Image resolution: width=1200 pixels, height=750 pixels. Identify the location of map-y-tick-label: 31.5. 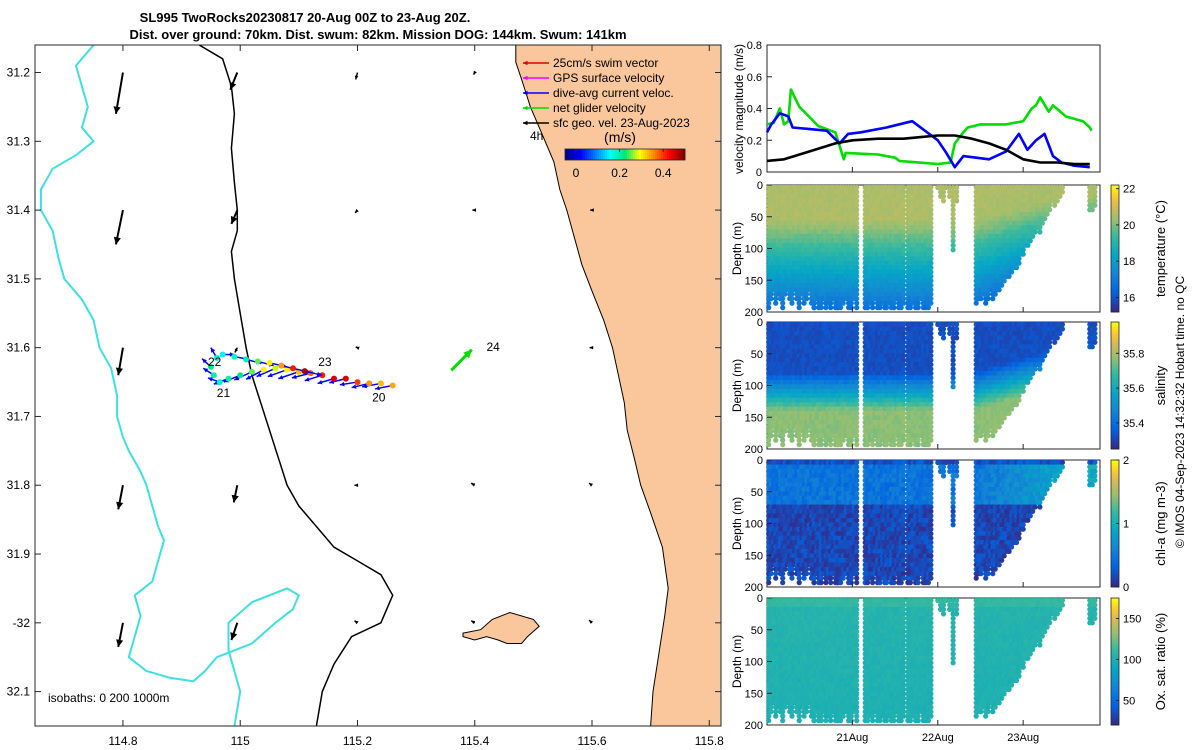
(19, 279).